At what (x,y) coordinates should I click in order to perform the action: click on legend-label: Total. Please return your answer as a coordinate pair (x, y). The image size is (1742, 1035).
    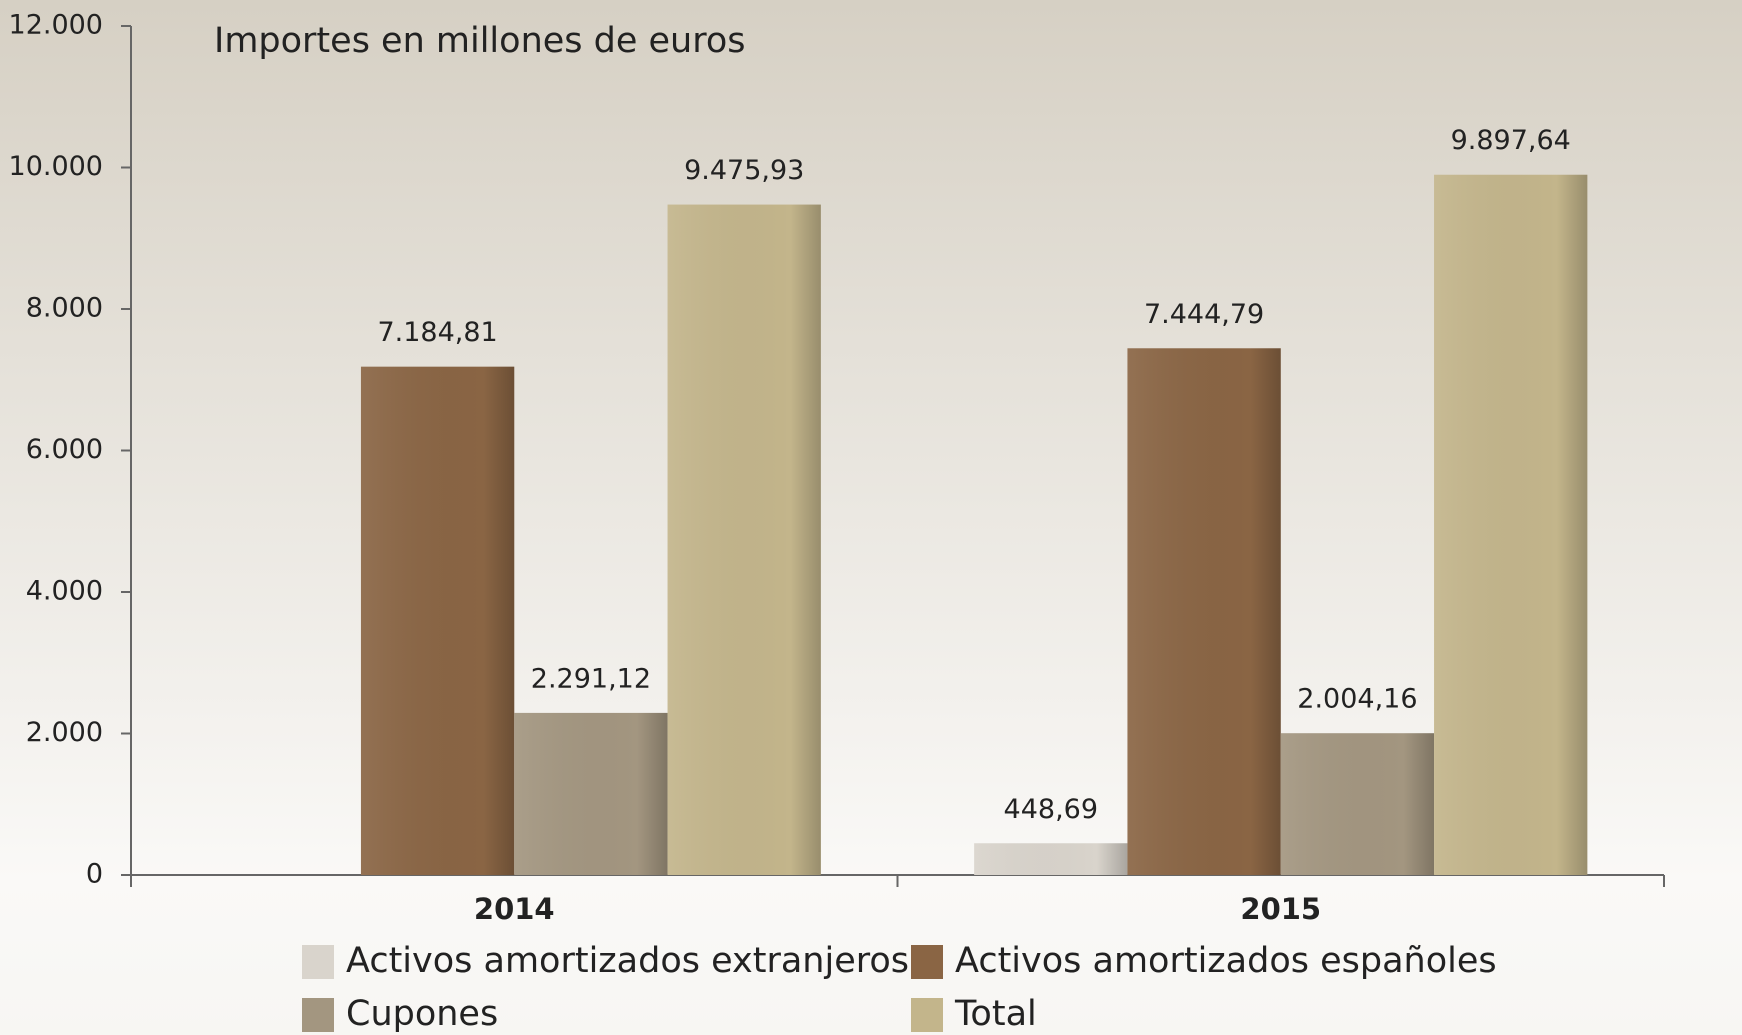
    Looking at the image, I should click on (995, 1014).